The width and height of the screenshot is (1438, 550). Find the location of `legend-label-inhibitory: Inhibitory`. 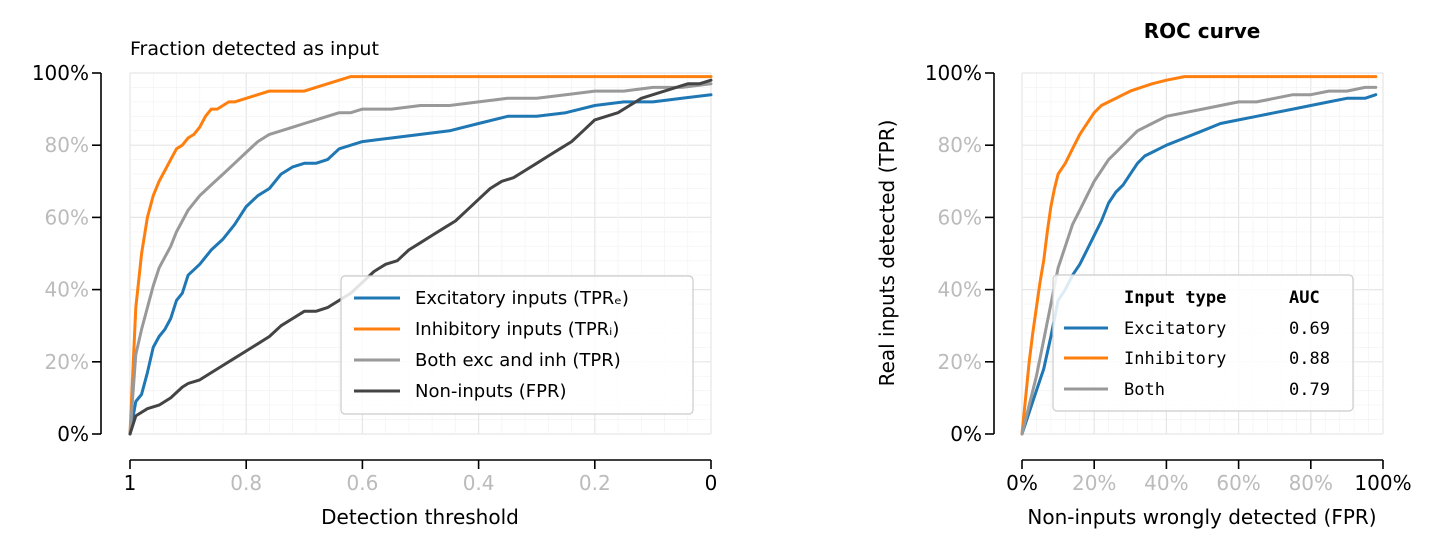

legend-label-inhibitory: Inhibitory is located at coordinates (1175, 359).